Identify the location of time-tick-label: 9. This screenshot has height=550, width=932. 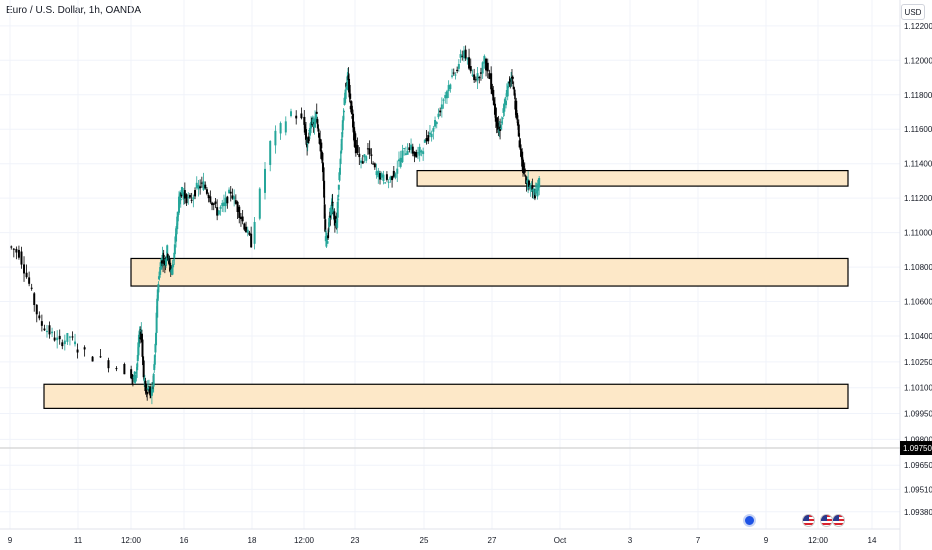
(766, 540).